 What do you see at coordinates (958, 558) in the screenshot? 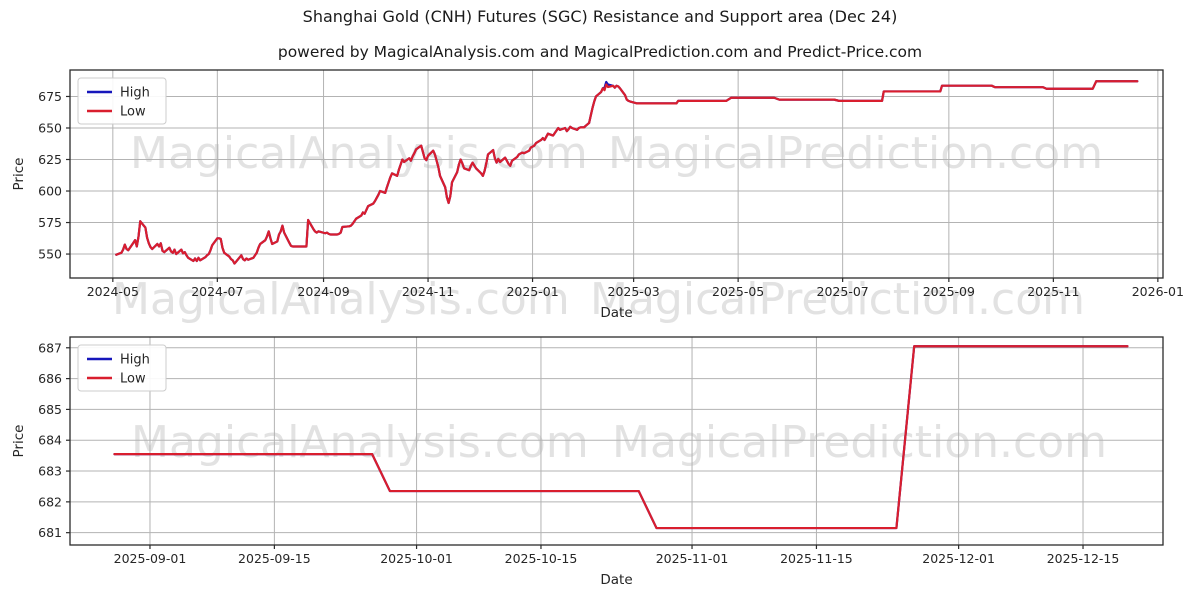
I see `x-tick-label: 2025-12-01` at bounding box center [958, 558].